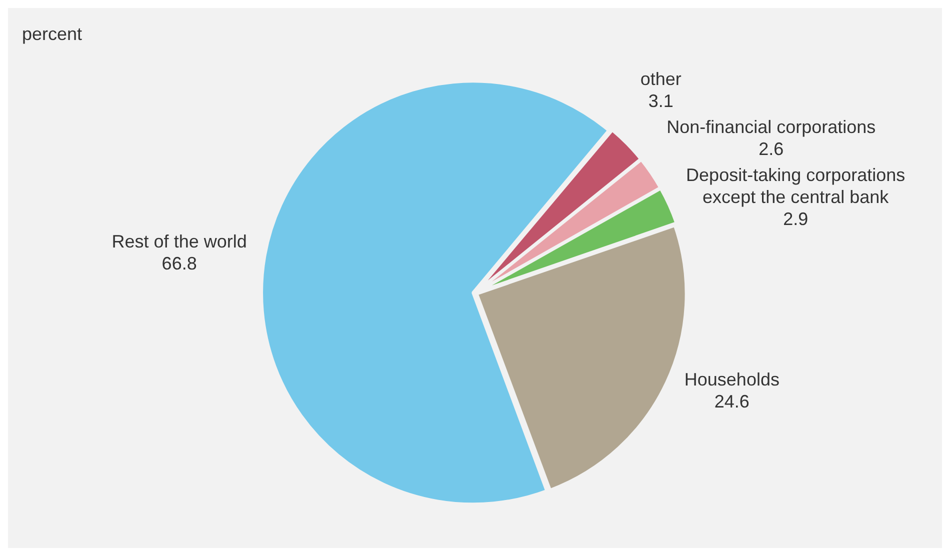 The width and height of the screenshot is (950, 555). Describe the element at coordinates (796, 185) in the screenshot. I see `slice-label: Deposit-taking corporations except the central bank` at that location.